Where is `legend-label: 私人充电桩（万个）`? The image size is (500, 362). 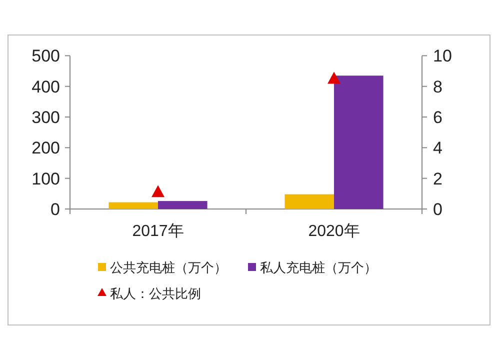 legend-label: 私人充电桩（万个） is located at coordinates (318, 268).